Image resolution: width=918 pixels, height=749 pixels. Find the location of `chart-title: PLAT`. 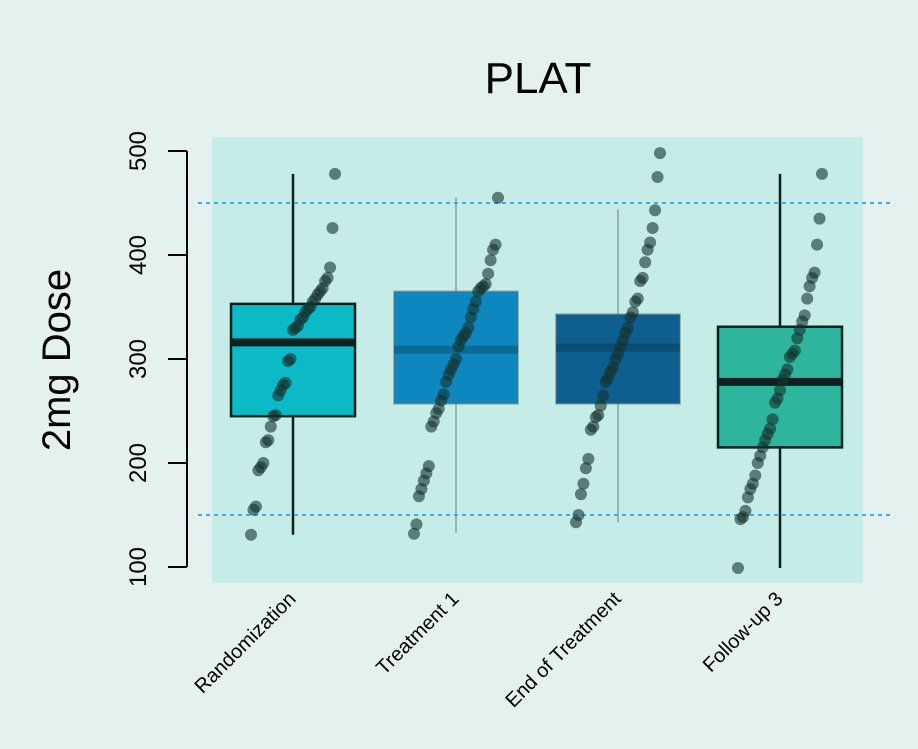

chart-title: PLAT is located at coordinates (538, 78).